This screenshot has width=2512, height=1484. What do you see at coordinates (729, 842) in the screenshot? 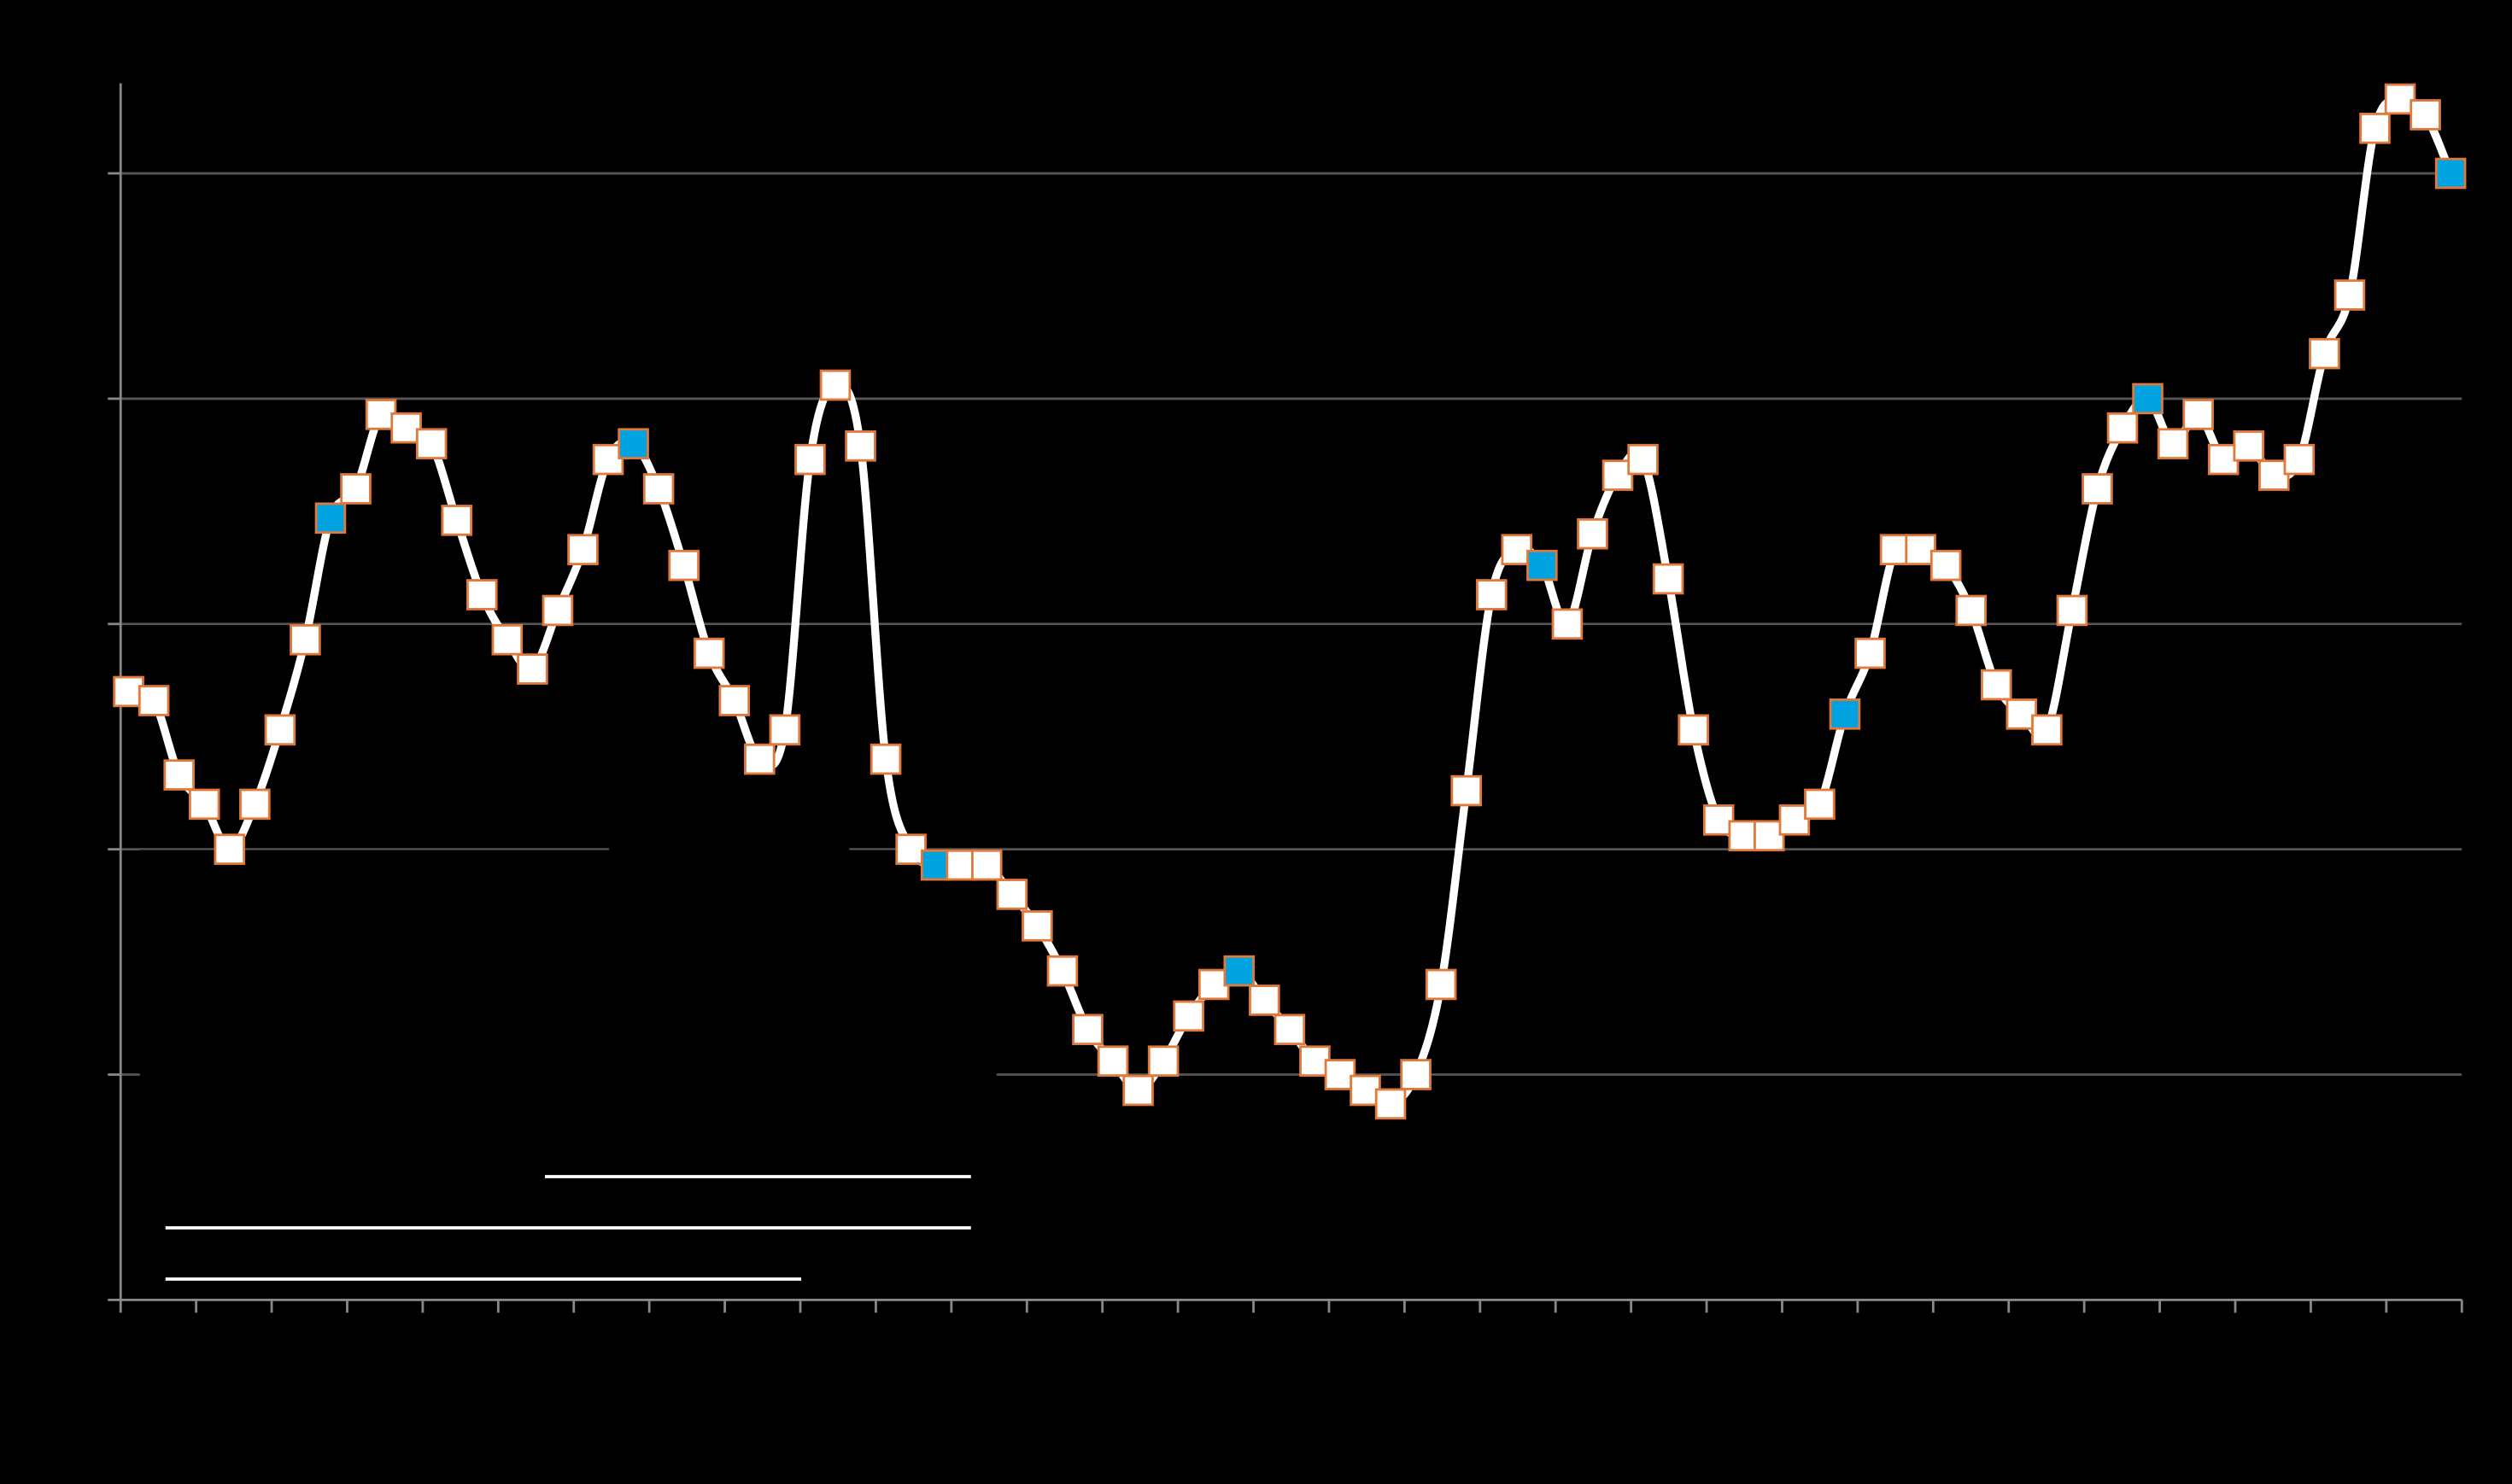
I see `legend-gap` at bounding box center [729, 842].